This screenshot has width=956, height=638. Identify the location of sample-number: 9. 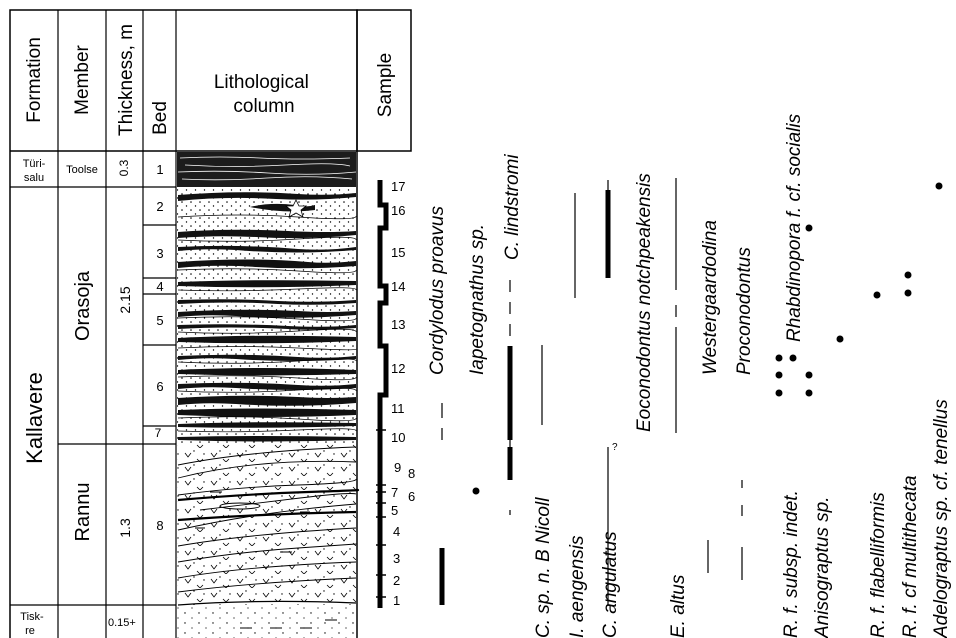
(397, 467).